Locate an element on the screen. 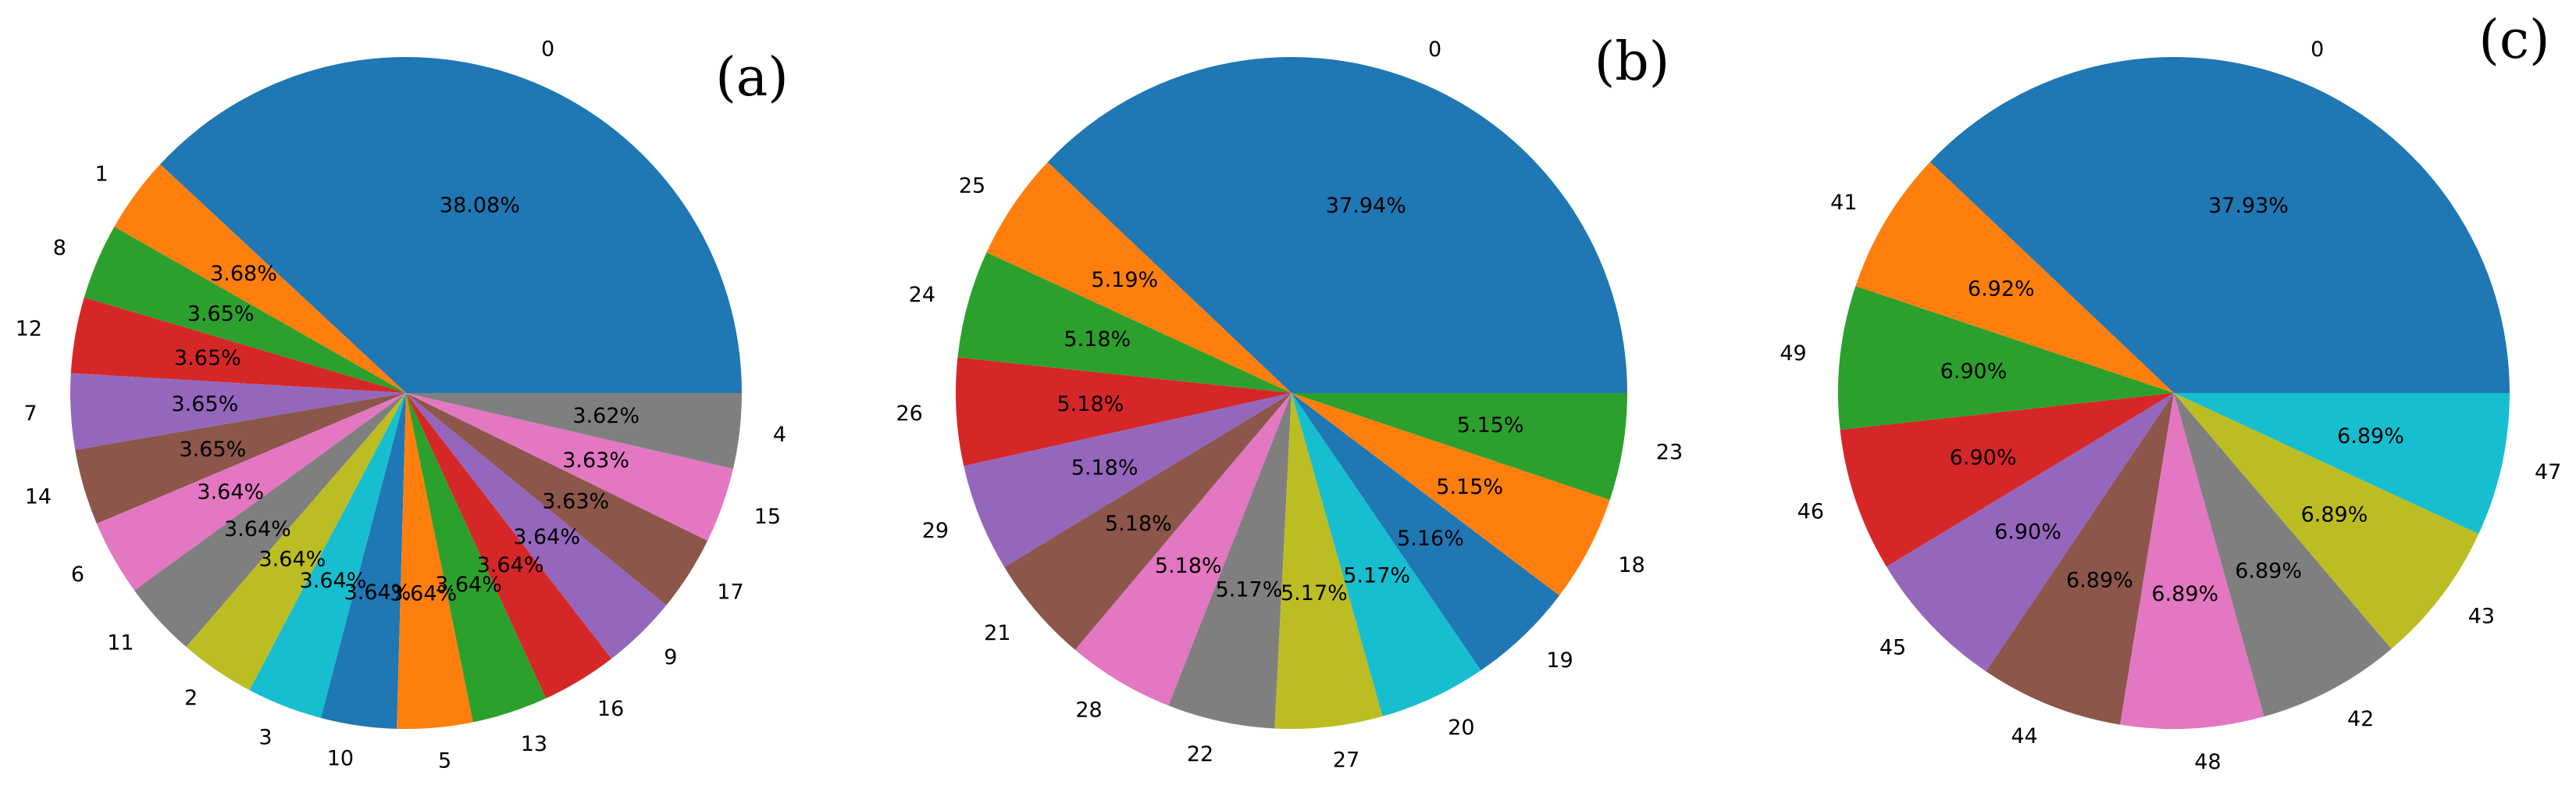 This screenshot has height=793, width=2576. pie-a-pct-label-5: 3.64% is located at coordinates (424, 594).